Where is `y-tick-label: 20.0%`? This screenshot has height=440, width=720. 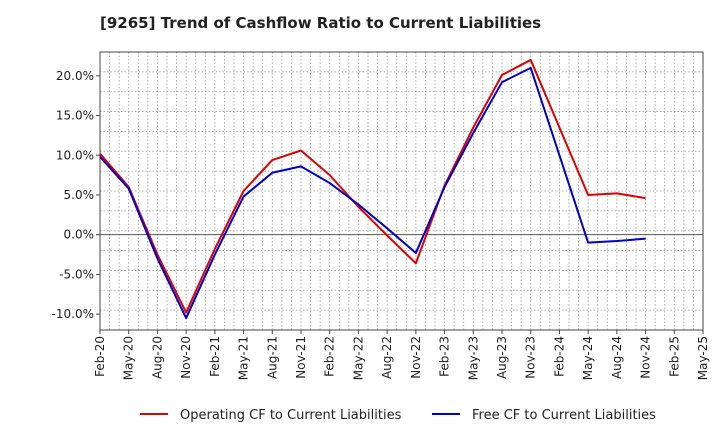
y-tick-label: 20.0% is located at coordinates (75, 76).